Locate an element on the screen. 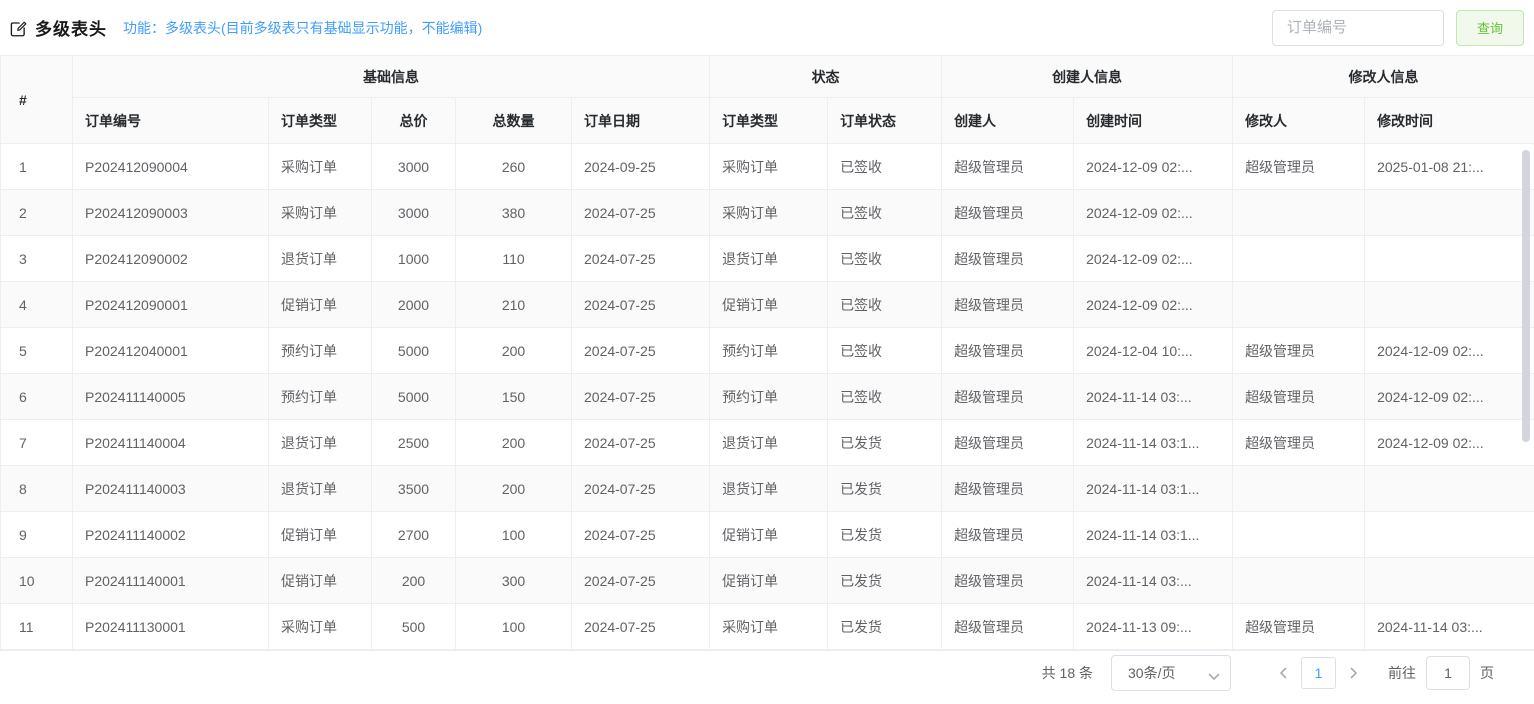 Image resolution: width=1534 pixels, height=704 pixels. group-header: 状态 is located at coordinates (826, 76).